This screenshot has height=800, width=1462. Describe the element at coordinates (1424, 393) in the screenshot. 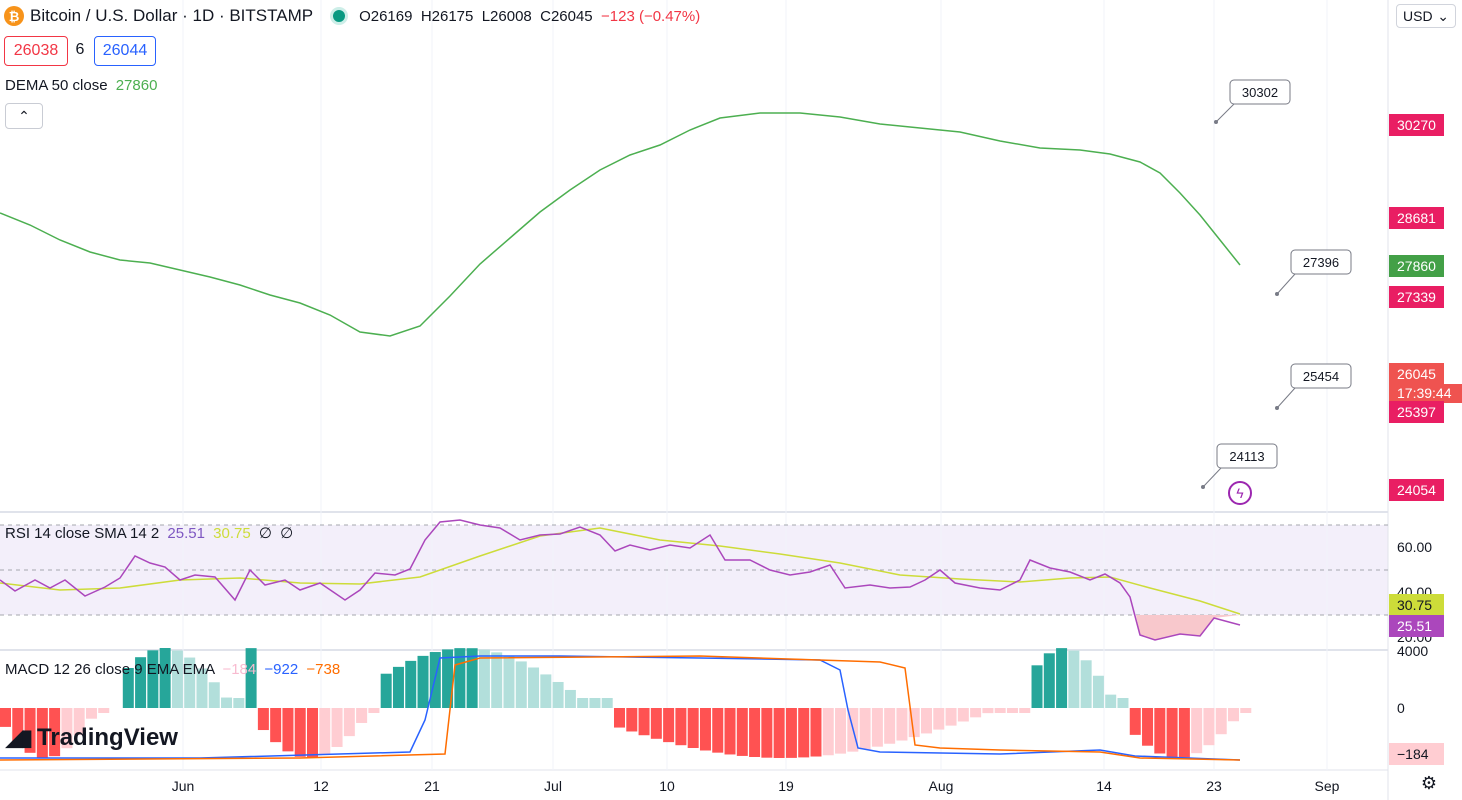

I see `price-axis-label: 17:39:44` at that location.